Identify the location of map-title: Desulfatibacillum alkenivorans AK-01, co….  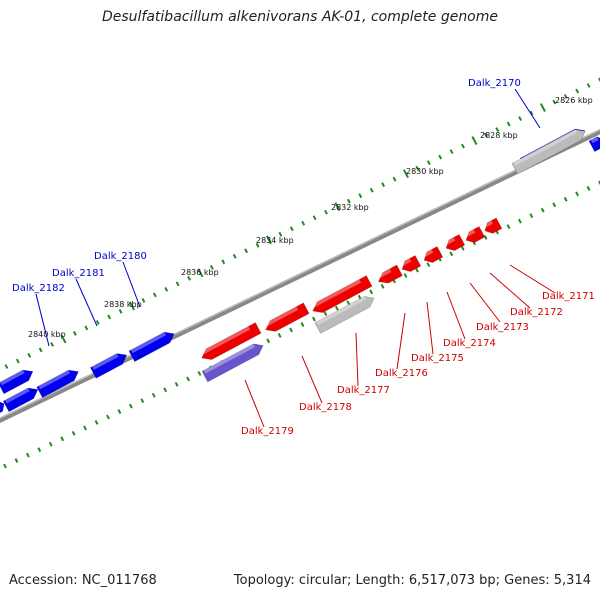
(300, 17).